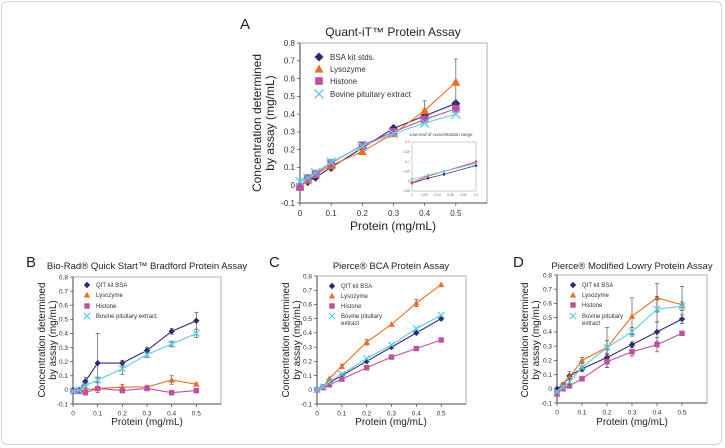 The width and height of the screenshot is (725, 448). What do you see at coordinates (63, 320) in the screenshot?
I see `y-tick-label: 0.5` at bounding box center [63, 320].